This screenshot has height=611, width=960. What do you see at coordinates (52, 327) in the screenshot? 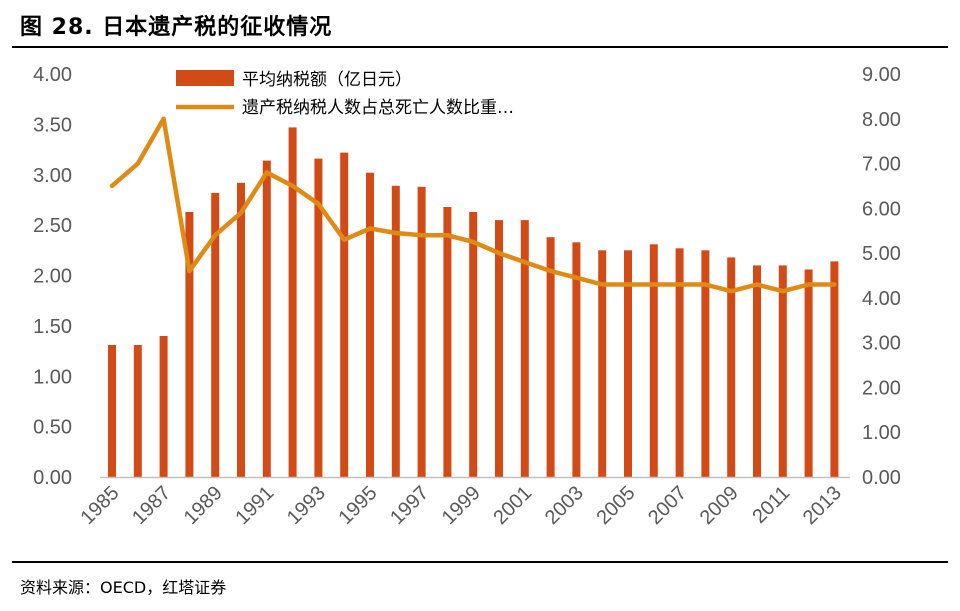
I see `left-tick-label: 1.50` at bounding box center [52, 327].